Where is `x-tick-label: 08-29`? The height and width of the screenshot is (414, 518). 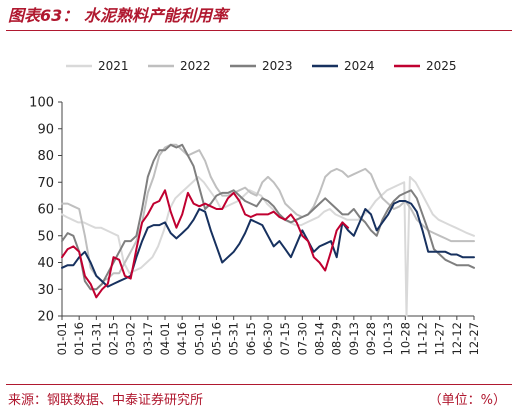 x-tick-label: 08-29 is located at coordinates (337, 338).